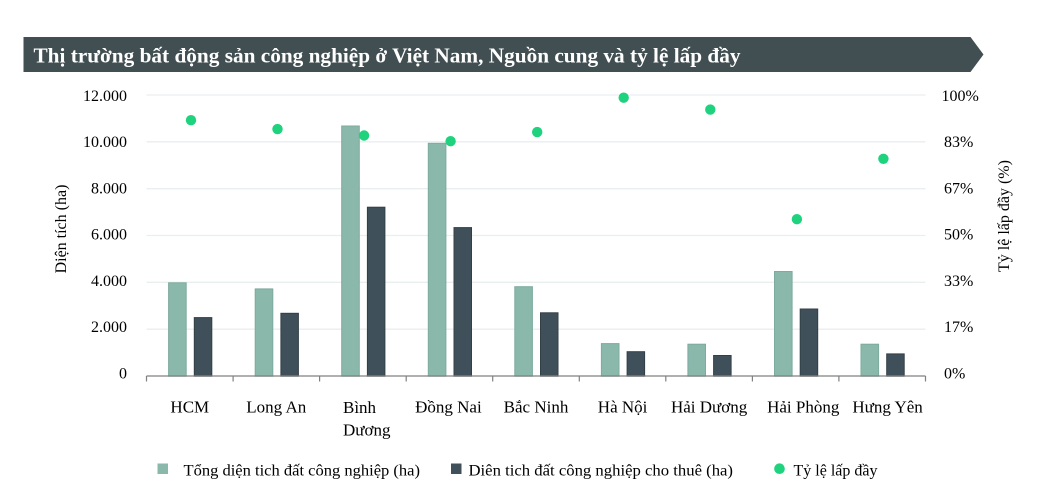 The image size is (1042, 489). I want to click on svg-text: 12.000, so click(105, 96).